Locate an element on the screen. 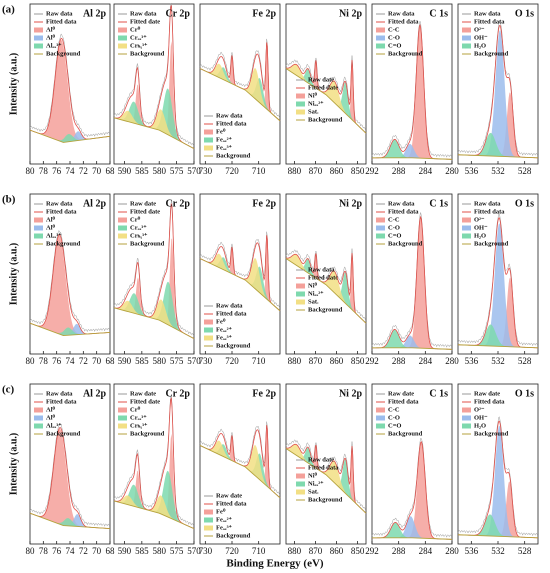  x-tick-label: 70 is located at coordinates (97, 171).